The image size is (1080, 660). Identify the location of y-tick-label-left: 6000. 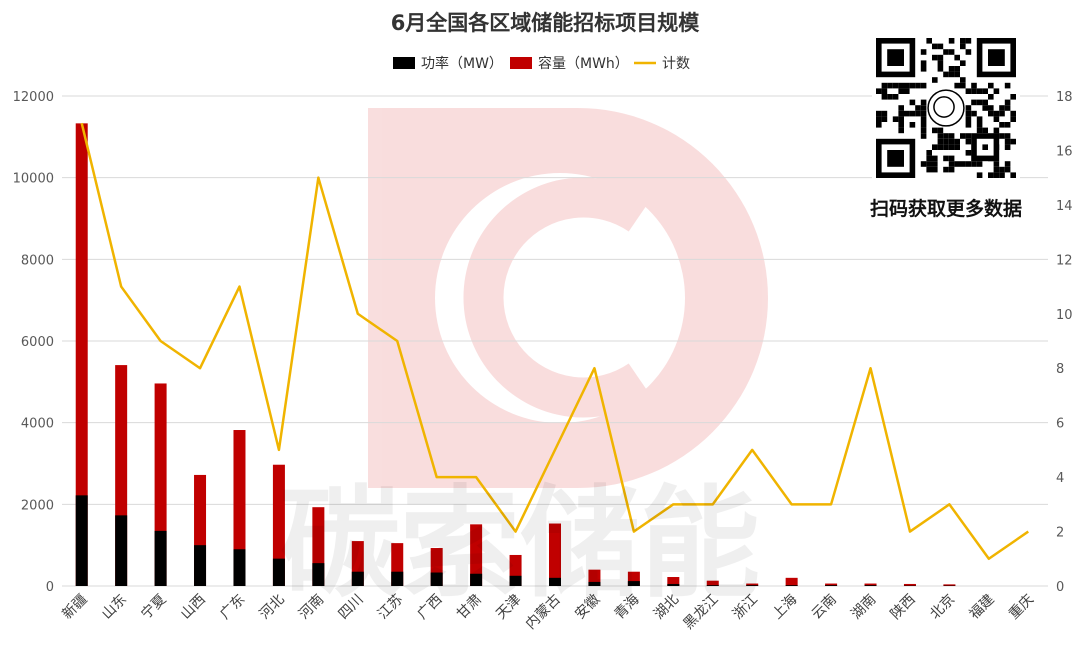
(37, 342).